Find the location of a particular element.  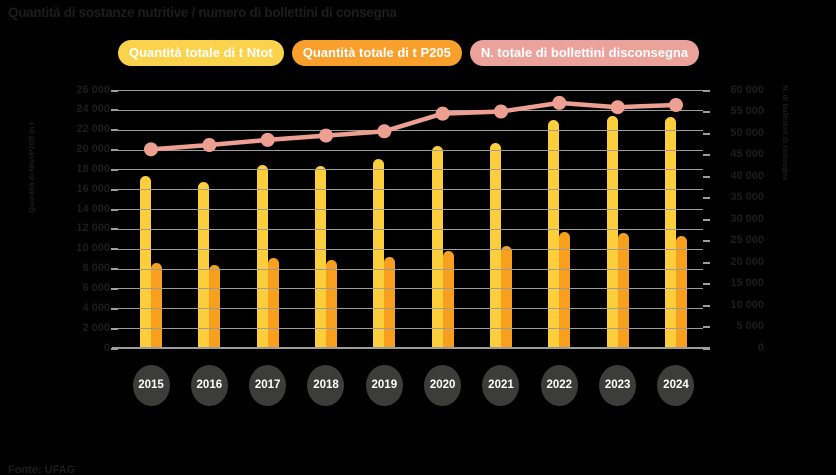

legend-pill-2: Quantità totale di t P205 is located at coordinates (376, 53).